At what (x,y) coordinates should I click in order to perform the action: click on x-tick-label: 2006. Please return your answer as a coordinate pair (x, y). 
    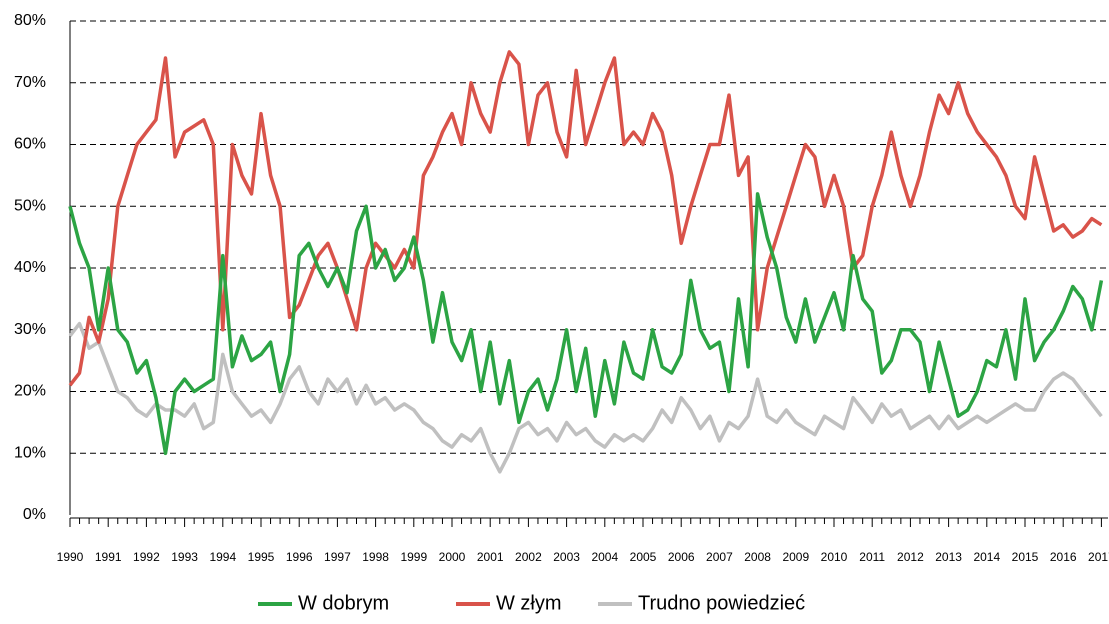
    Looking at the image, I should click on (681, 557).